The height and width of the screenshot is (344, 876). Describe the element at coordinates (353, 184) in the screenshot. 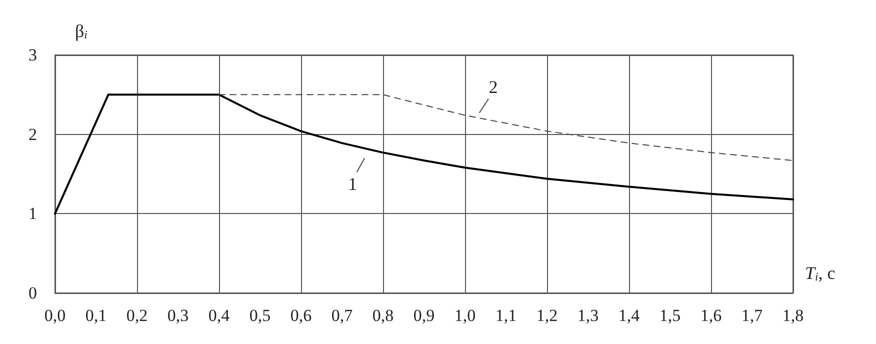

I see `annotation: 1` at that location.